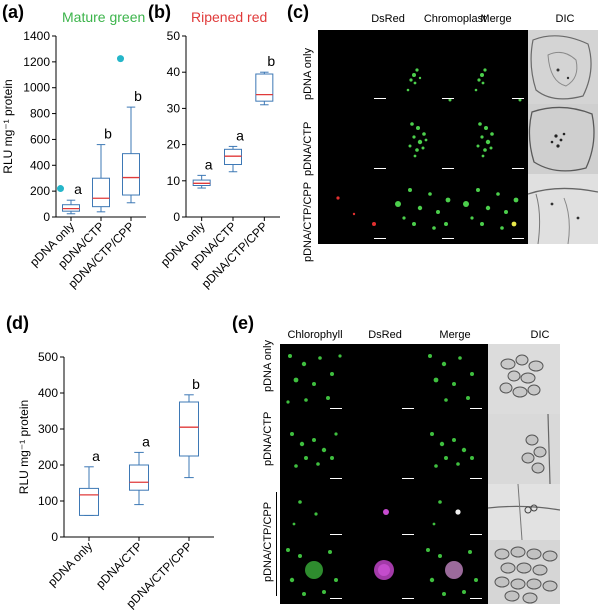 Image resolution: width=600 pixels, height=612 pixels. I want to click on micro-e-r2-dic, so click(524, 449).